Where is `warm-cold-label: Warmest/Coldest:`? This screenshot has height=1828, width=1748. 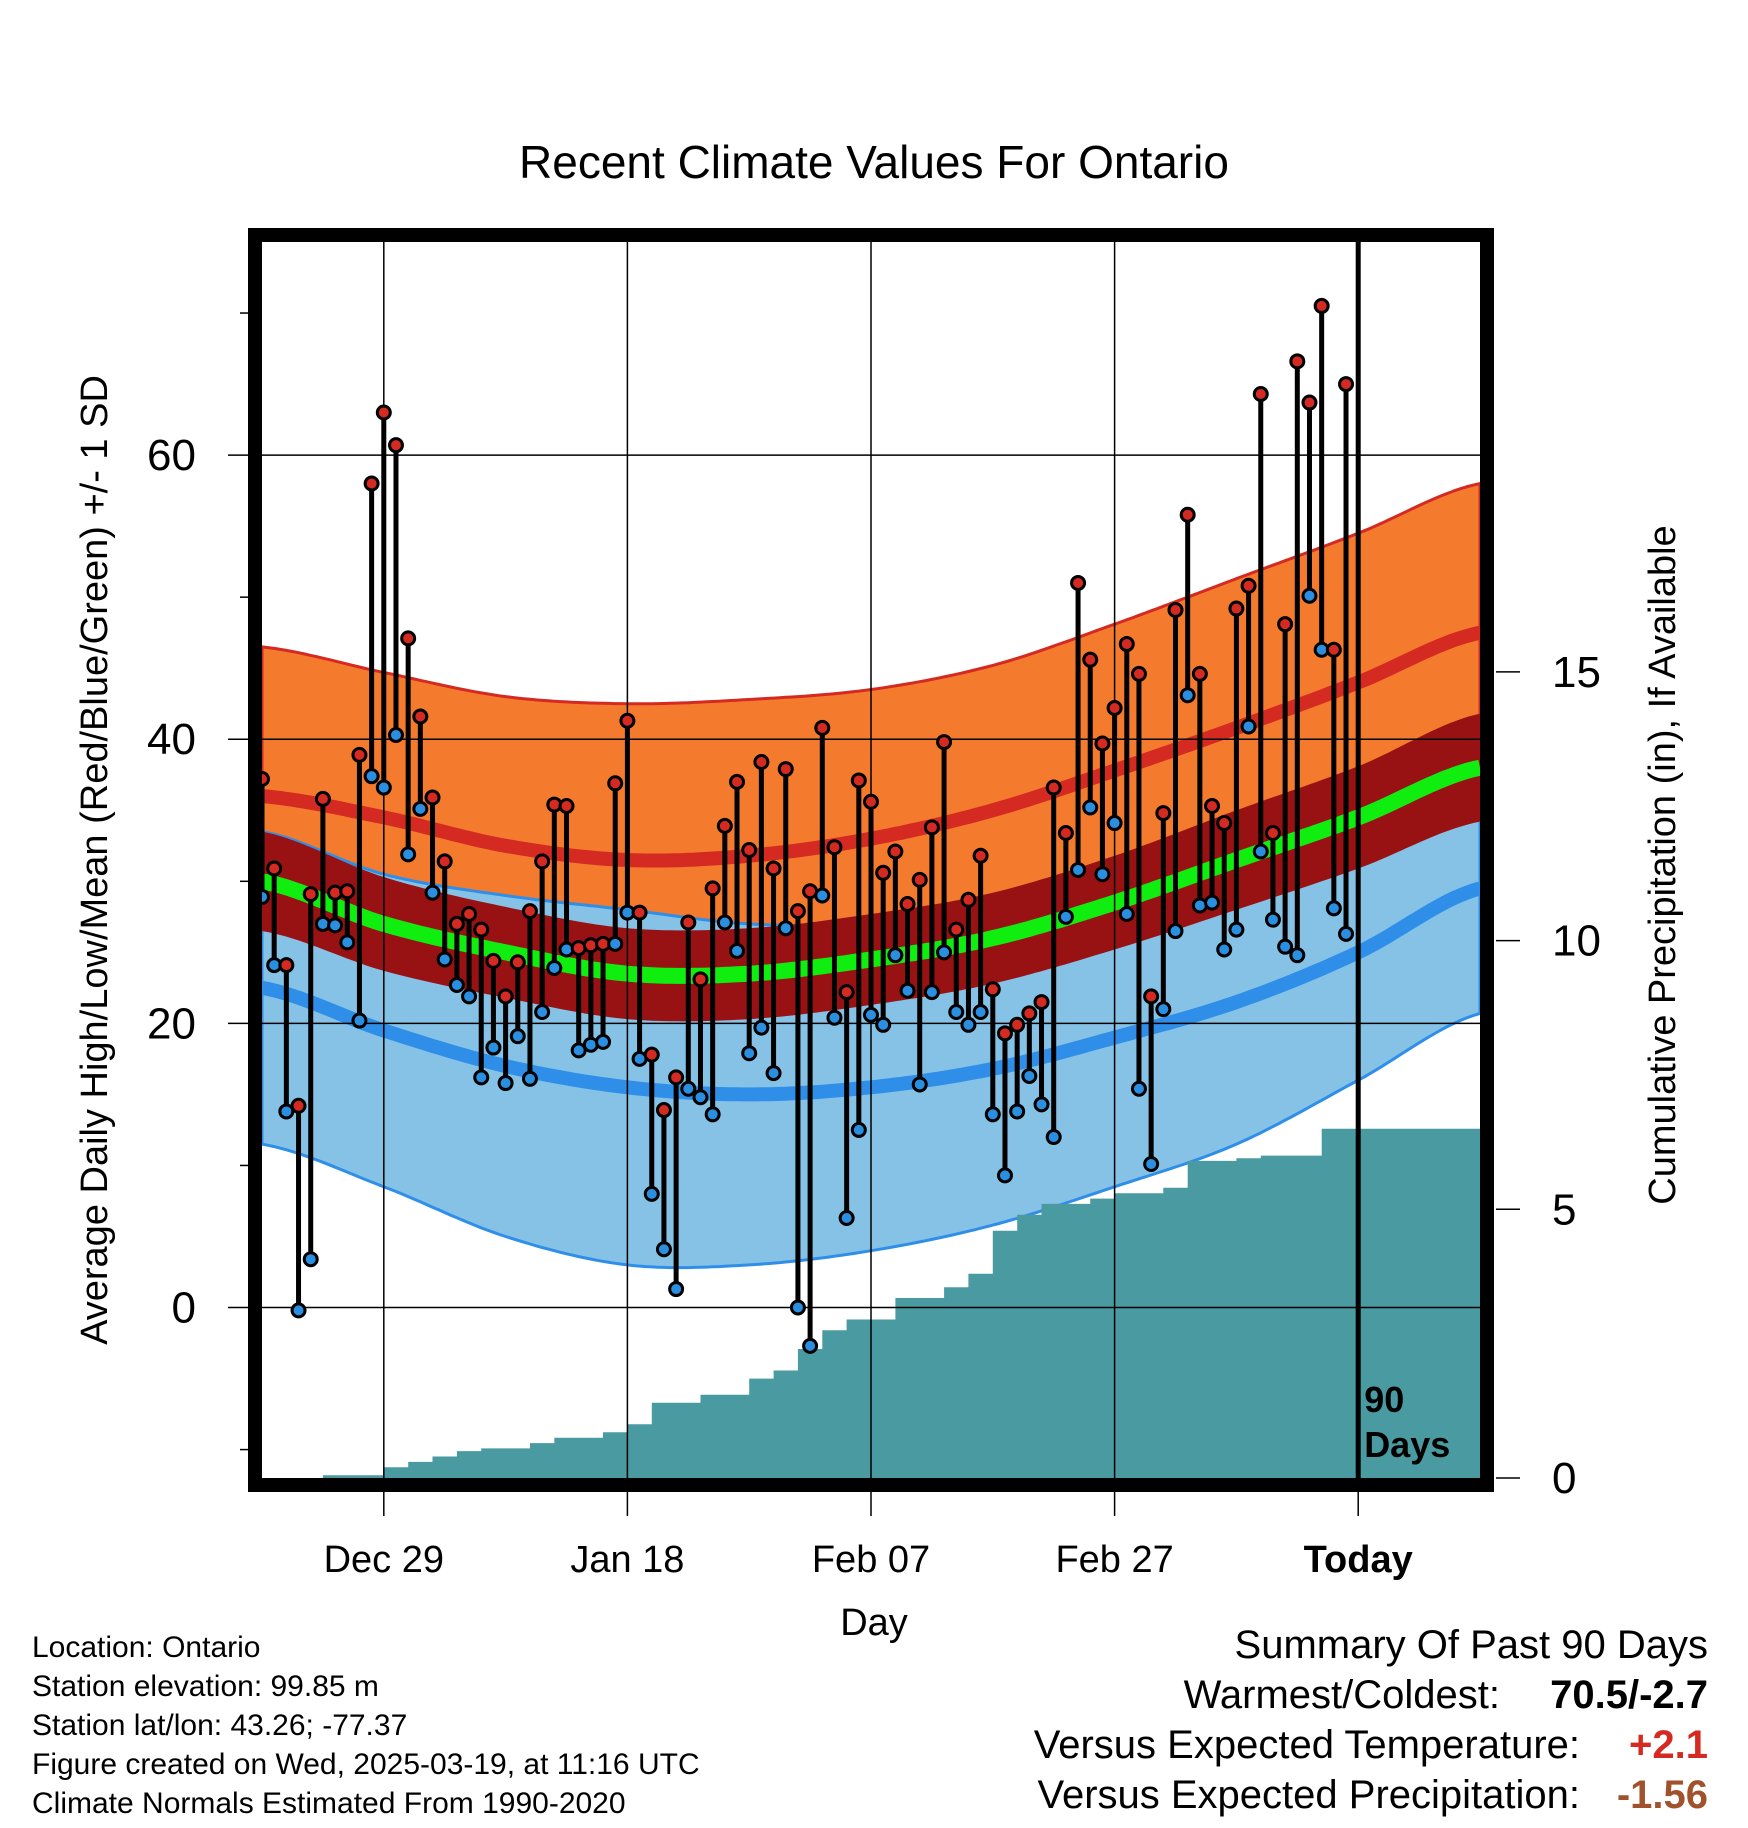 warm-cold-label: Warmest/Coldest: is located at coordinates (1341, 1695).